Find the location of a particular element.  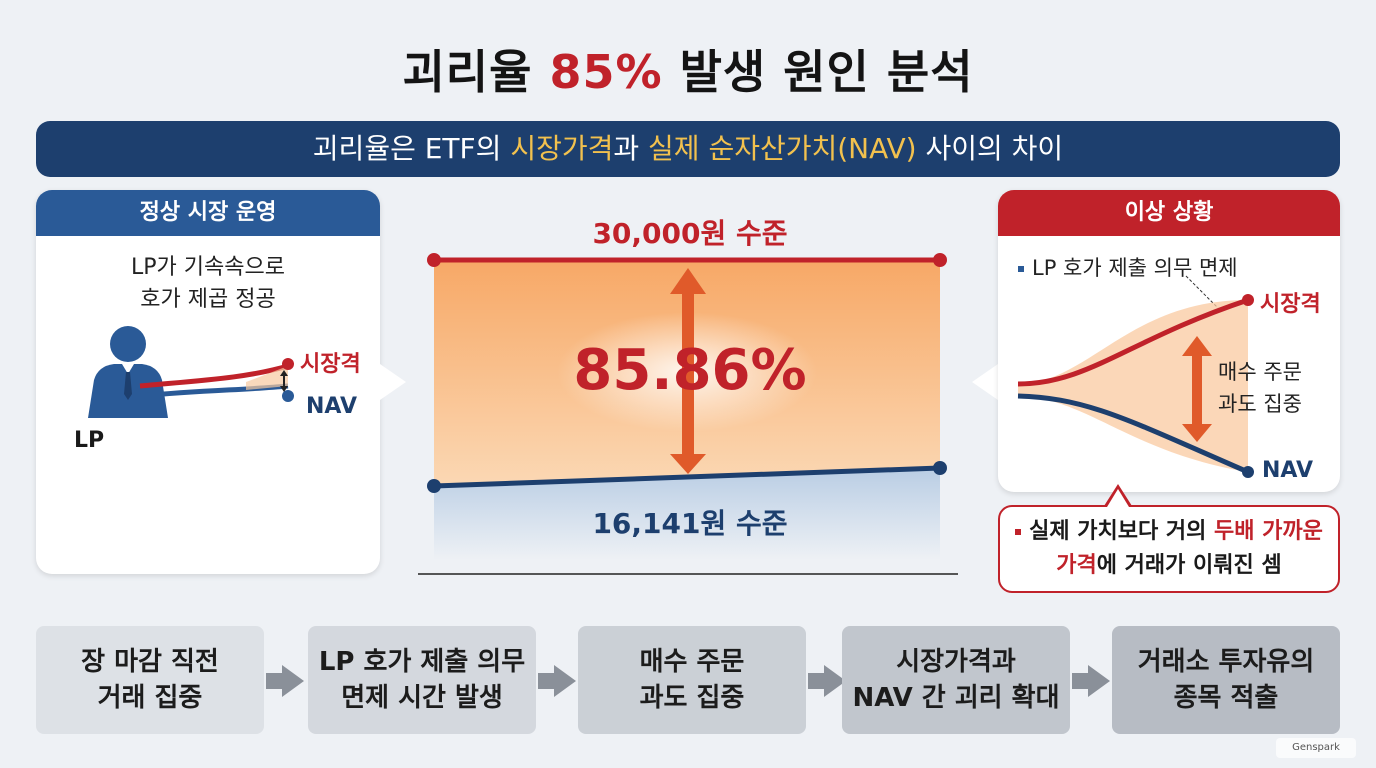

nav-price-line is located at coordinates (687, 477).